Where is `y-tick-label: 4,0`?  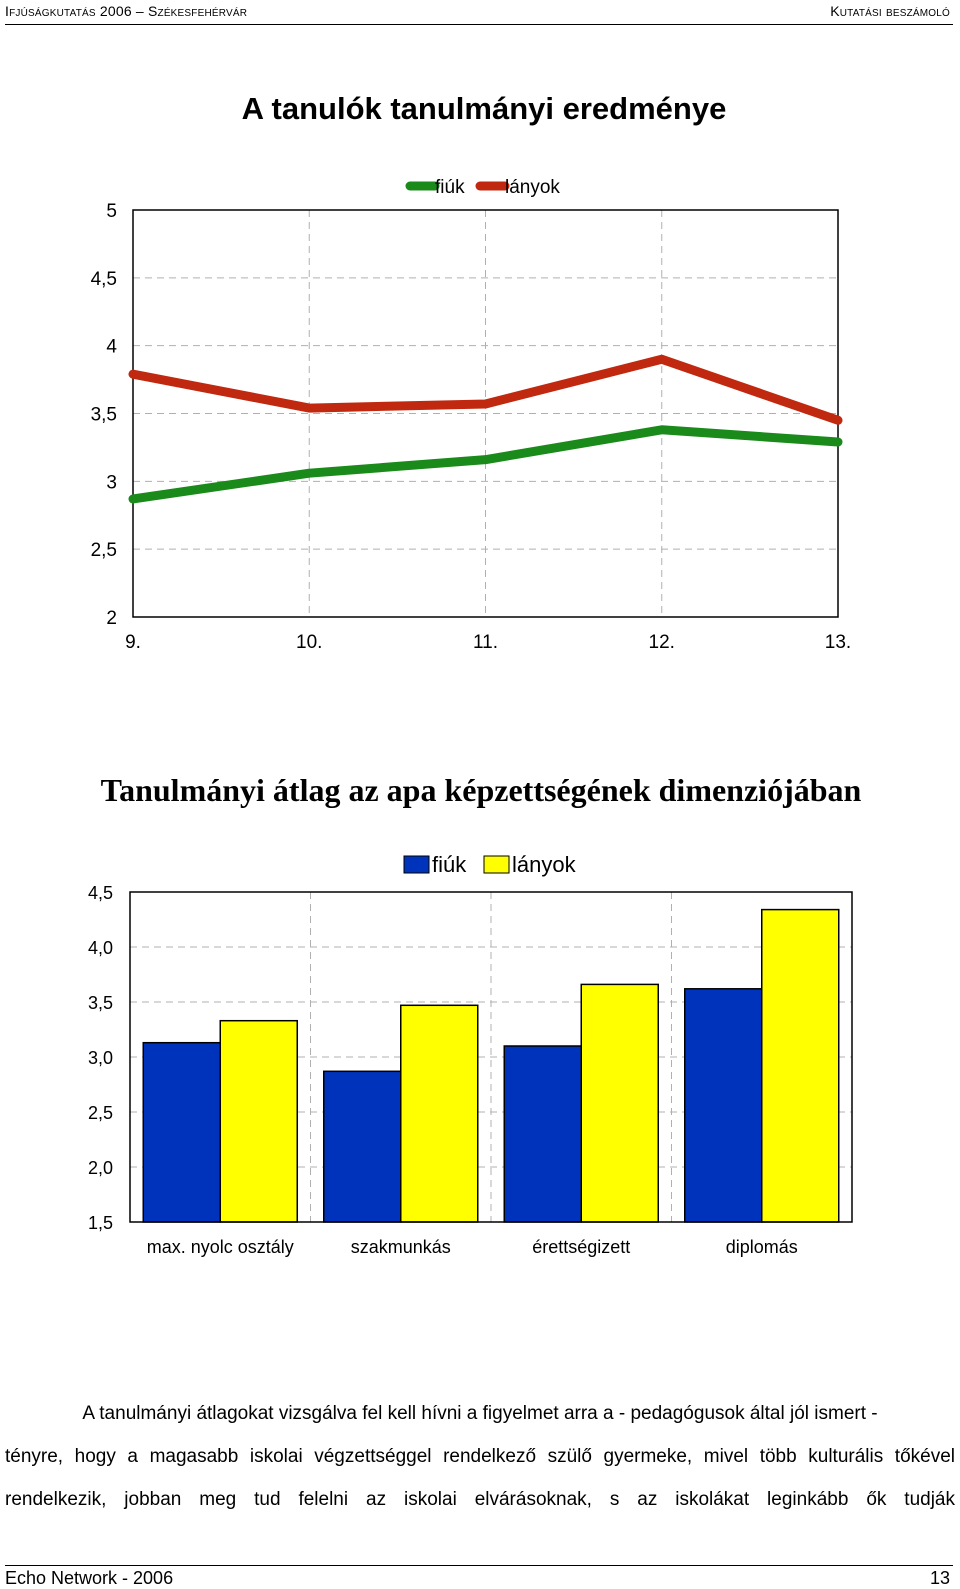
y-tick-label: 4,0 is located at coordinates (100, 948).